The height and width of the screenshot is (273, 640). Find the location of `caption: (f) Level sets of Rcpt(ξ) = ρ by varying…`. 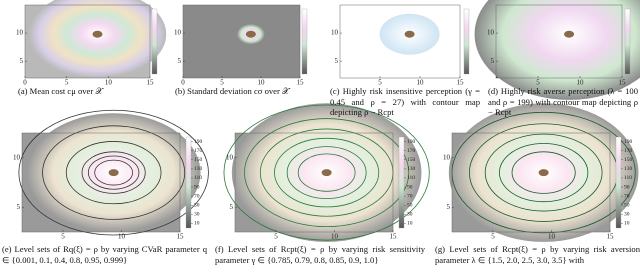

caption: (f) Level sets of Rcpt(ξ) = ρ by varying… is located at coordinates (320, 254).